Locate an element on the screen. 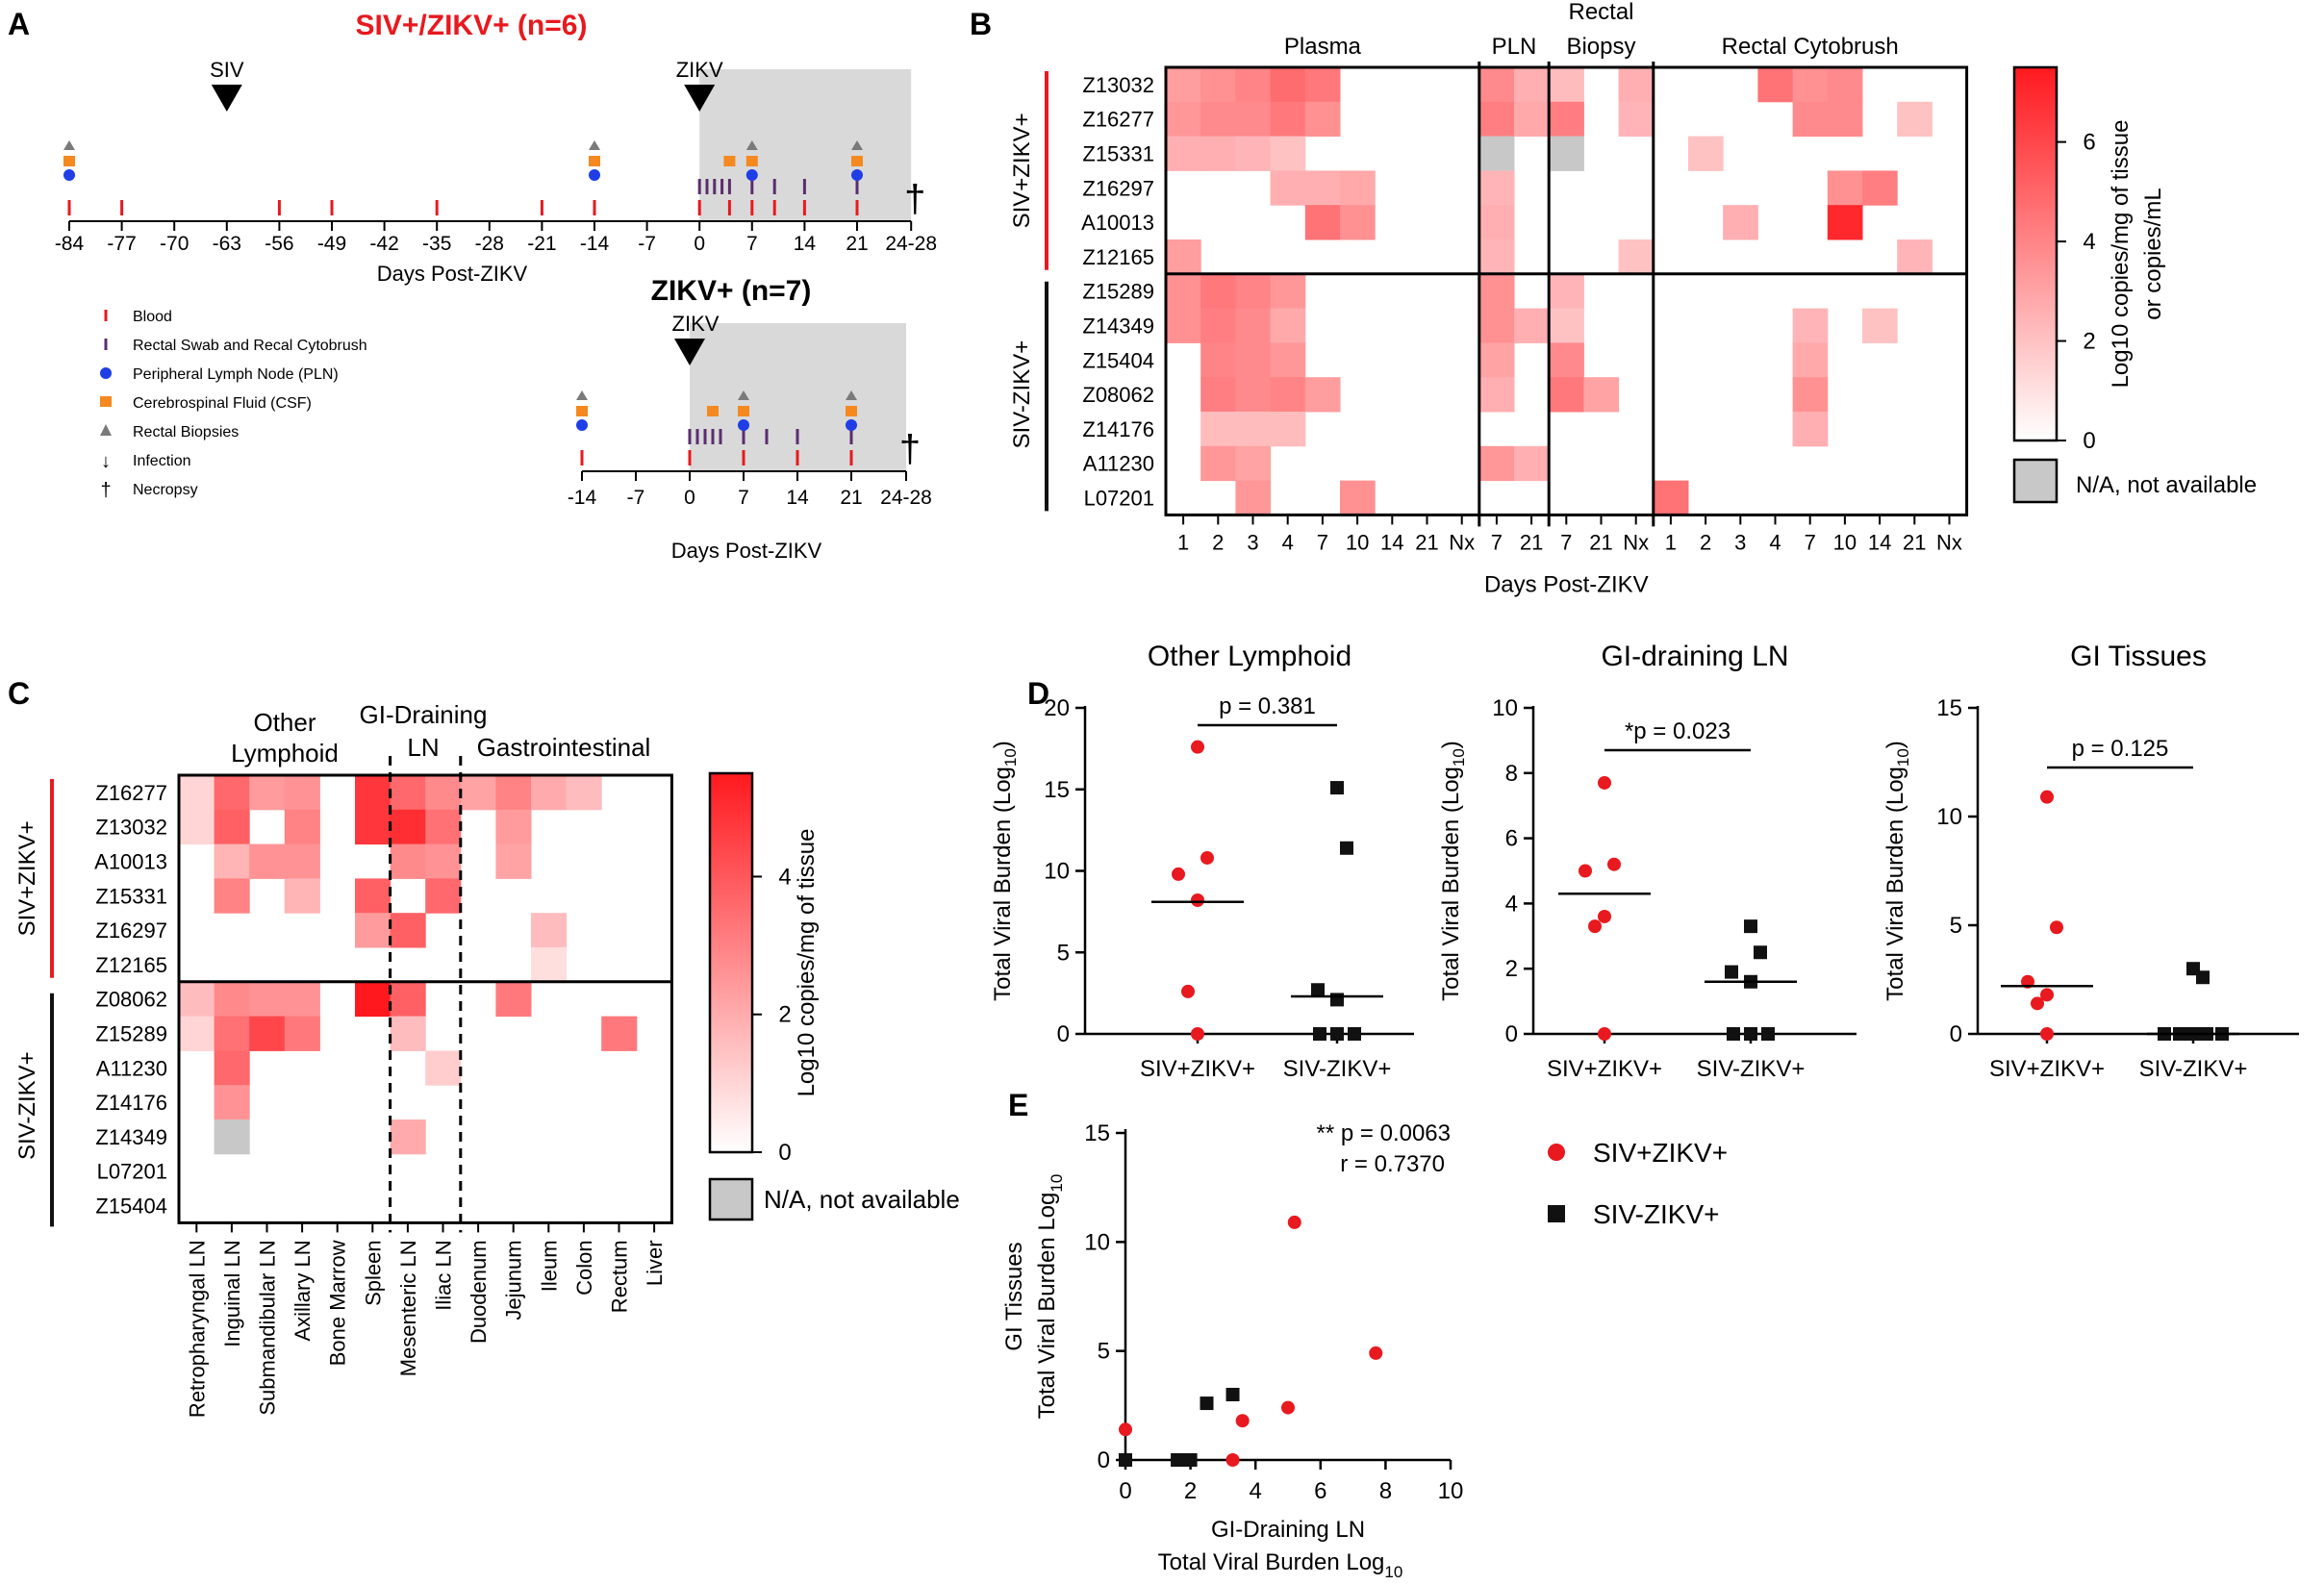 This screenshot has width=2324, height=1585. scatter-x-tick-label: SIV-ZIKV+ is located at coordinates (2193, 1069).